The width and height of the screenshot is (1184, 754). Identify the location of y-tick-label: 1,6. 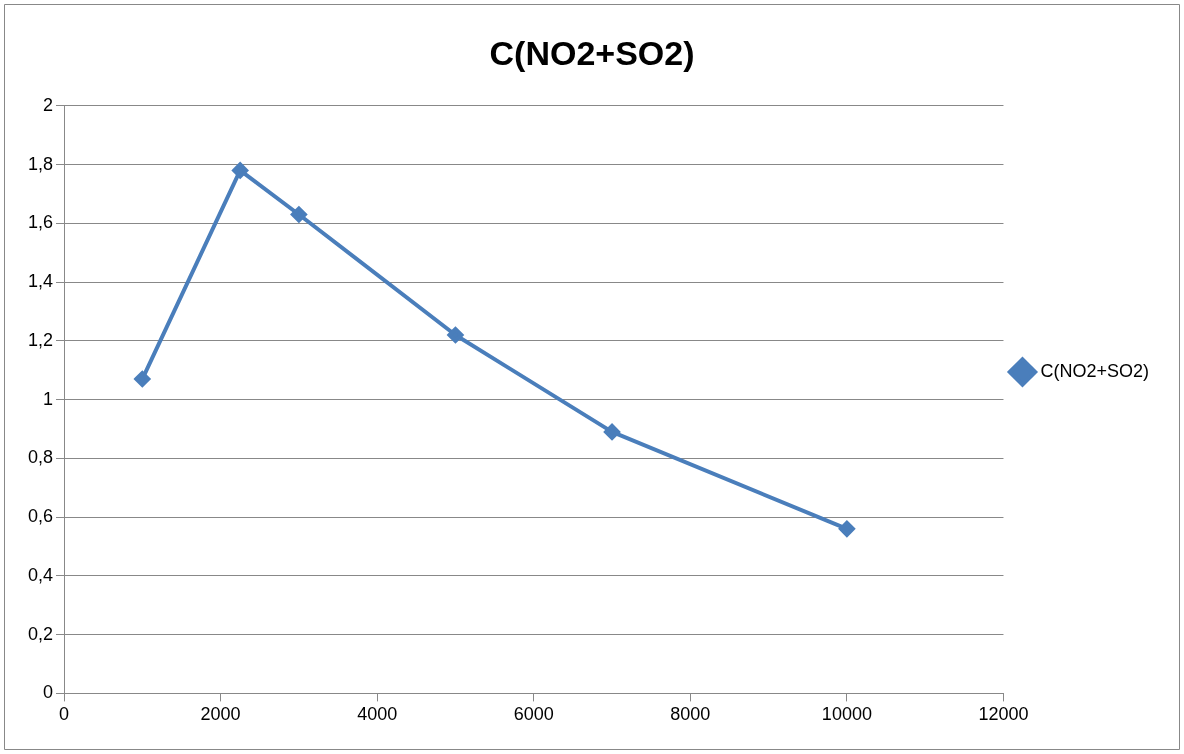
(40, 222).